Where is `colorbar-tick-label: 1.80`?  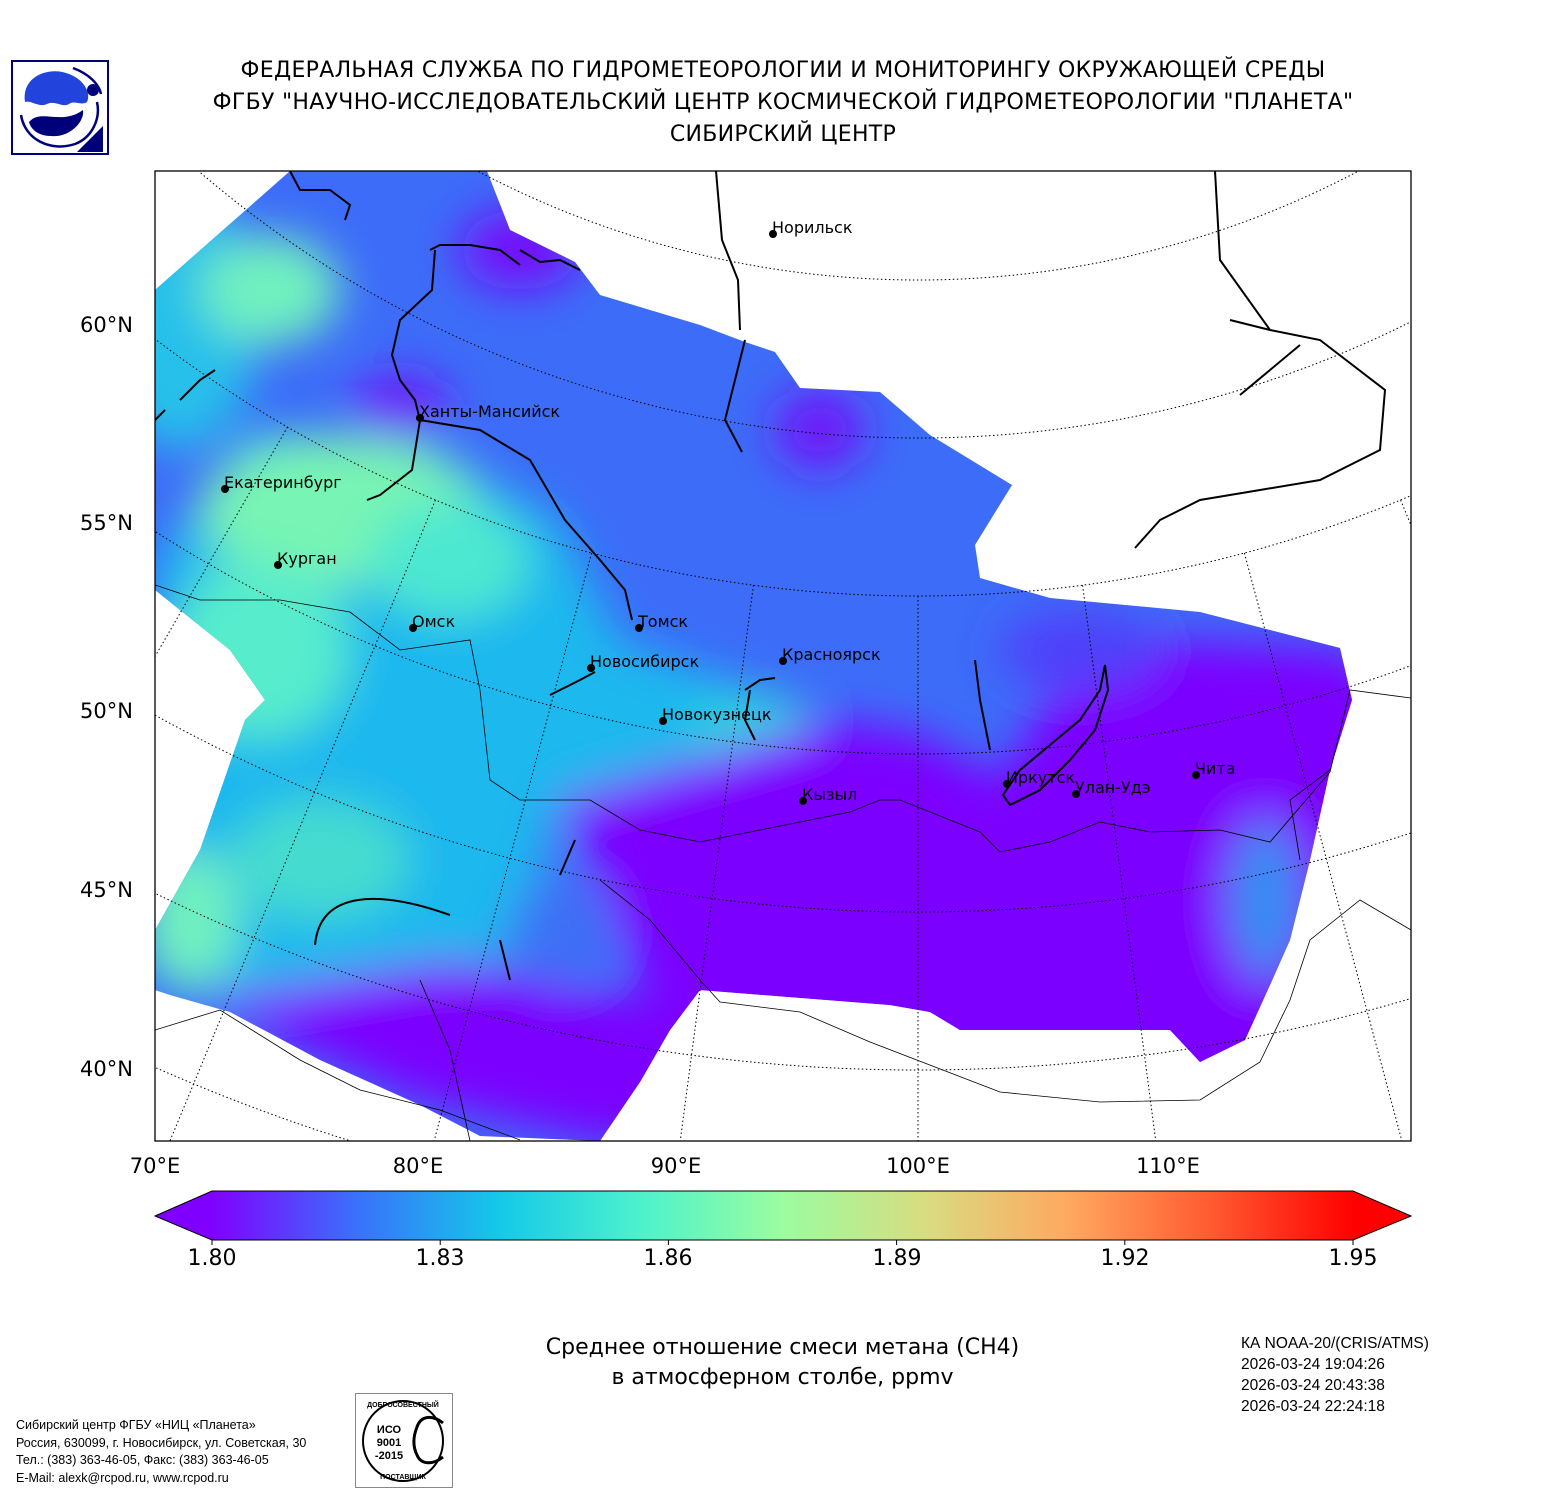 colorbar-tick-label: 1.80 is located at coordinates (212, 1258).